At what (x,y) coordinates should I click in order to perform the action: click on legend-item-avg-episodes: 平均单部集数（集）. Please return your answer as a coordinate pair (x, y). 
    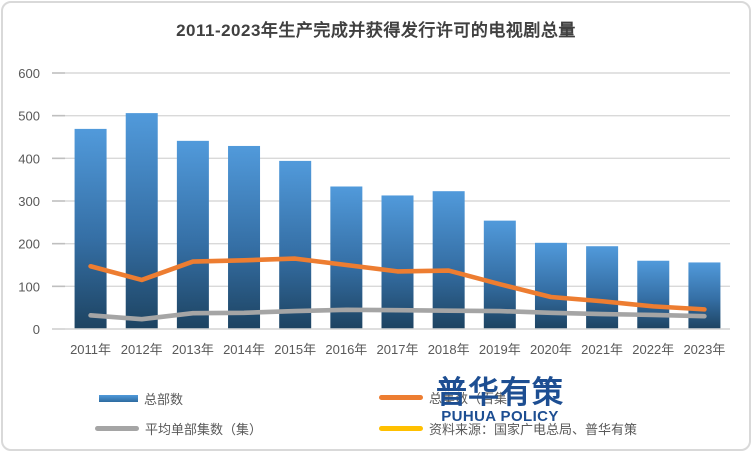
    Looking at the image, I should click on (178, 428).